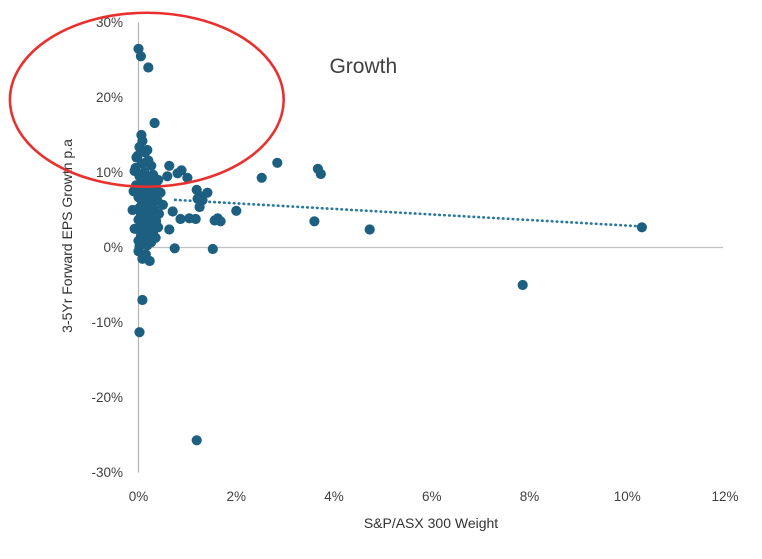 The width and height of the screenshot is (762, 559). I want to click on x-tick-label: 2%, so click(236, 496).